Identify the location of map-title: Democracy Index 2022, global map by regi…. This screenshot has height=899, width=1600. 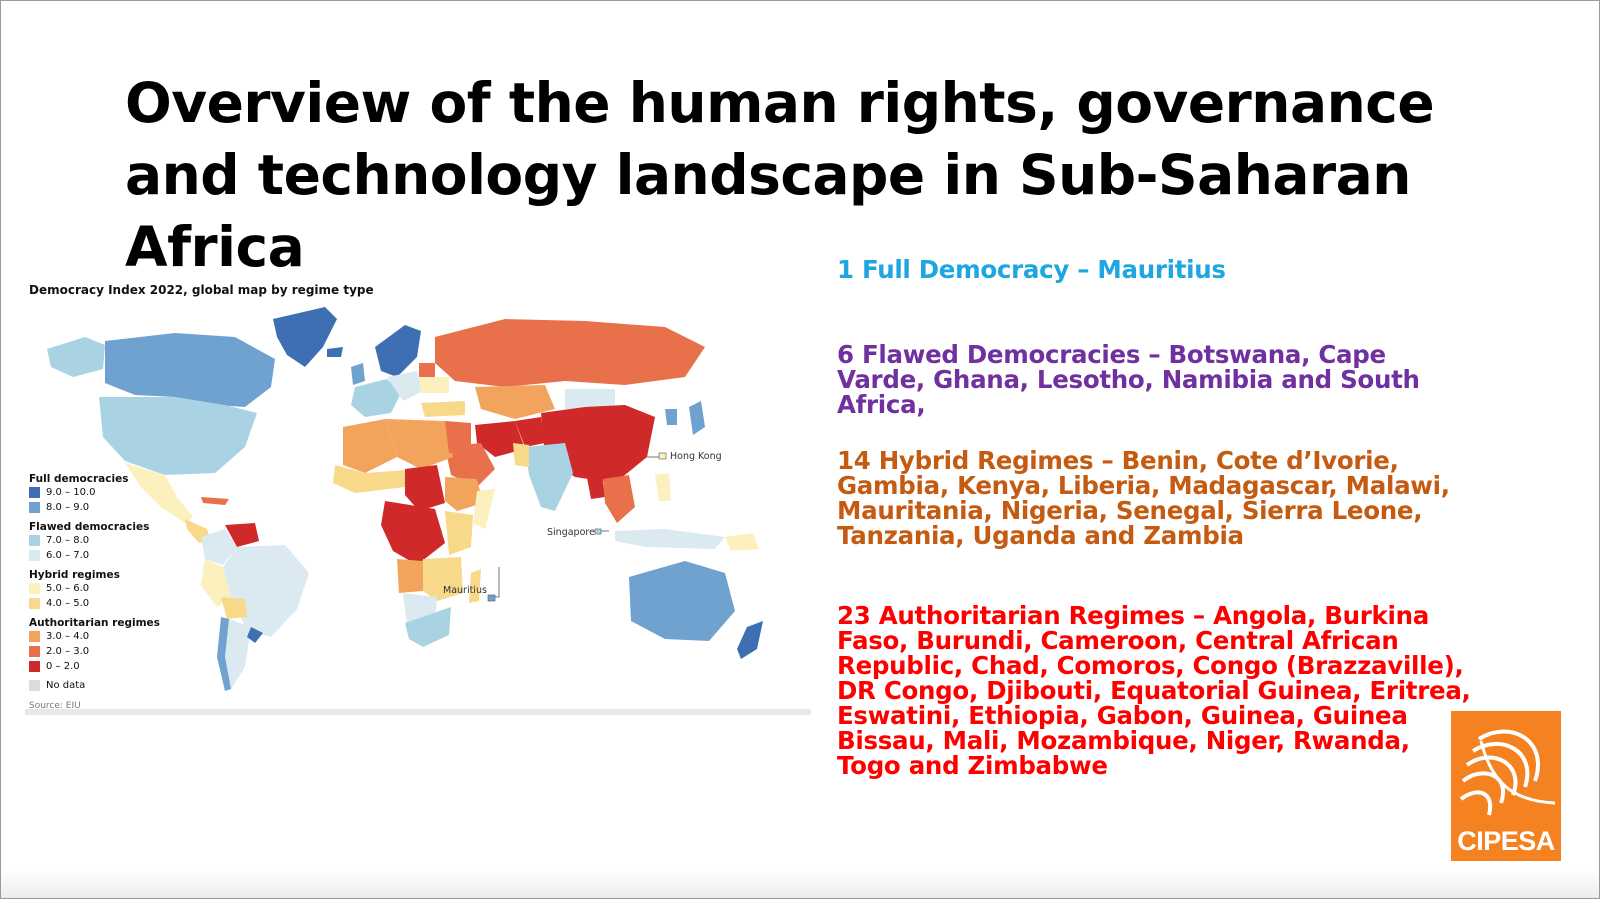
(201, 290).